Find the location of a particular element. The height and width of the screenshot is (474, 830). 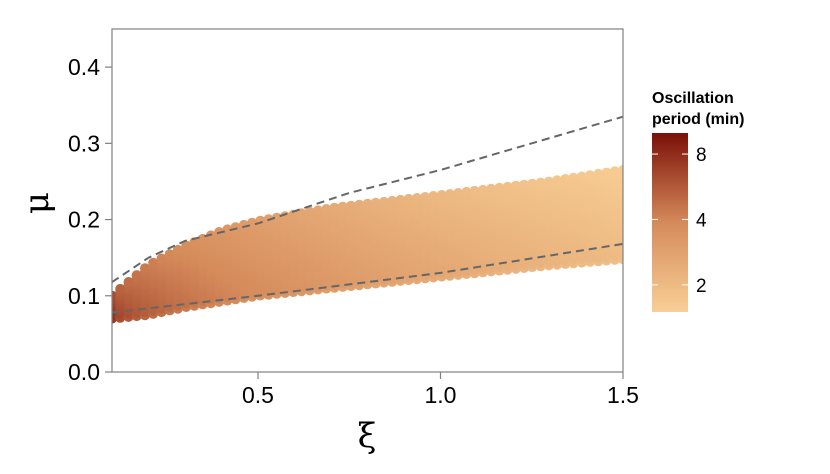

y-axis: 0.0 0.1 0.2 0.3 0.4 is located at coordinates (90, 219).